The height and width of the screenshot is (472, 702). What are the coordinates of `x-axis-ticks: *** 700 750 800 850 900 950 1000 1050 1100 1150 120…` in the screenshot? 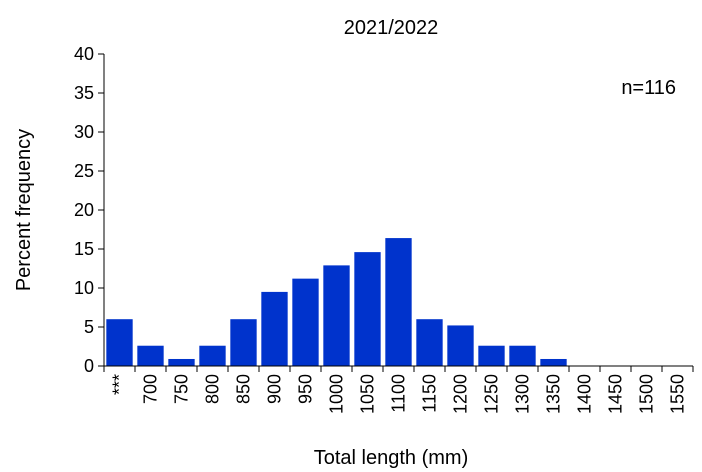 It's located at (398, 390).